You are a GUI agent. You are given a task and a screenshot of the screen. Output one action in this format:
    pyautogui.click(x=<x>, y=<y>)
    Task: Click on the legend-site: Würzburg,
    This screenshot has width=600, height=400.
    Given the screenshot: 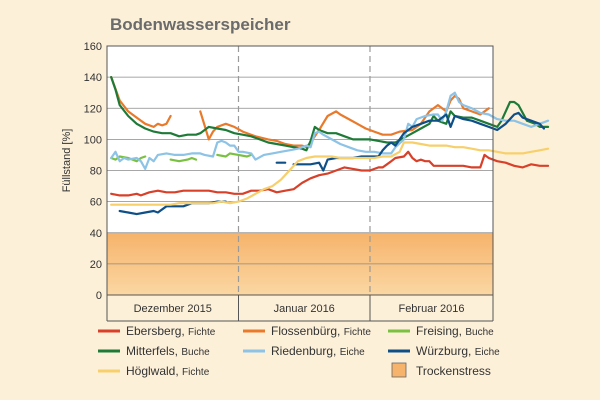 What is the action you would take?
    pyautogui.click(x=445, y=351)
    